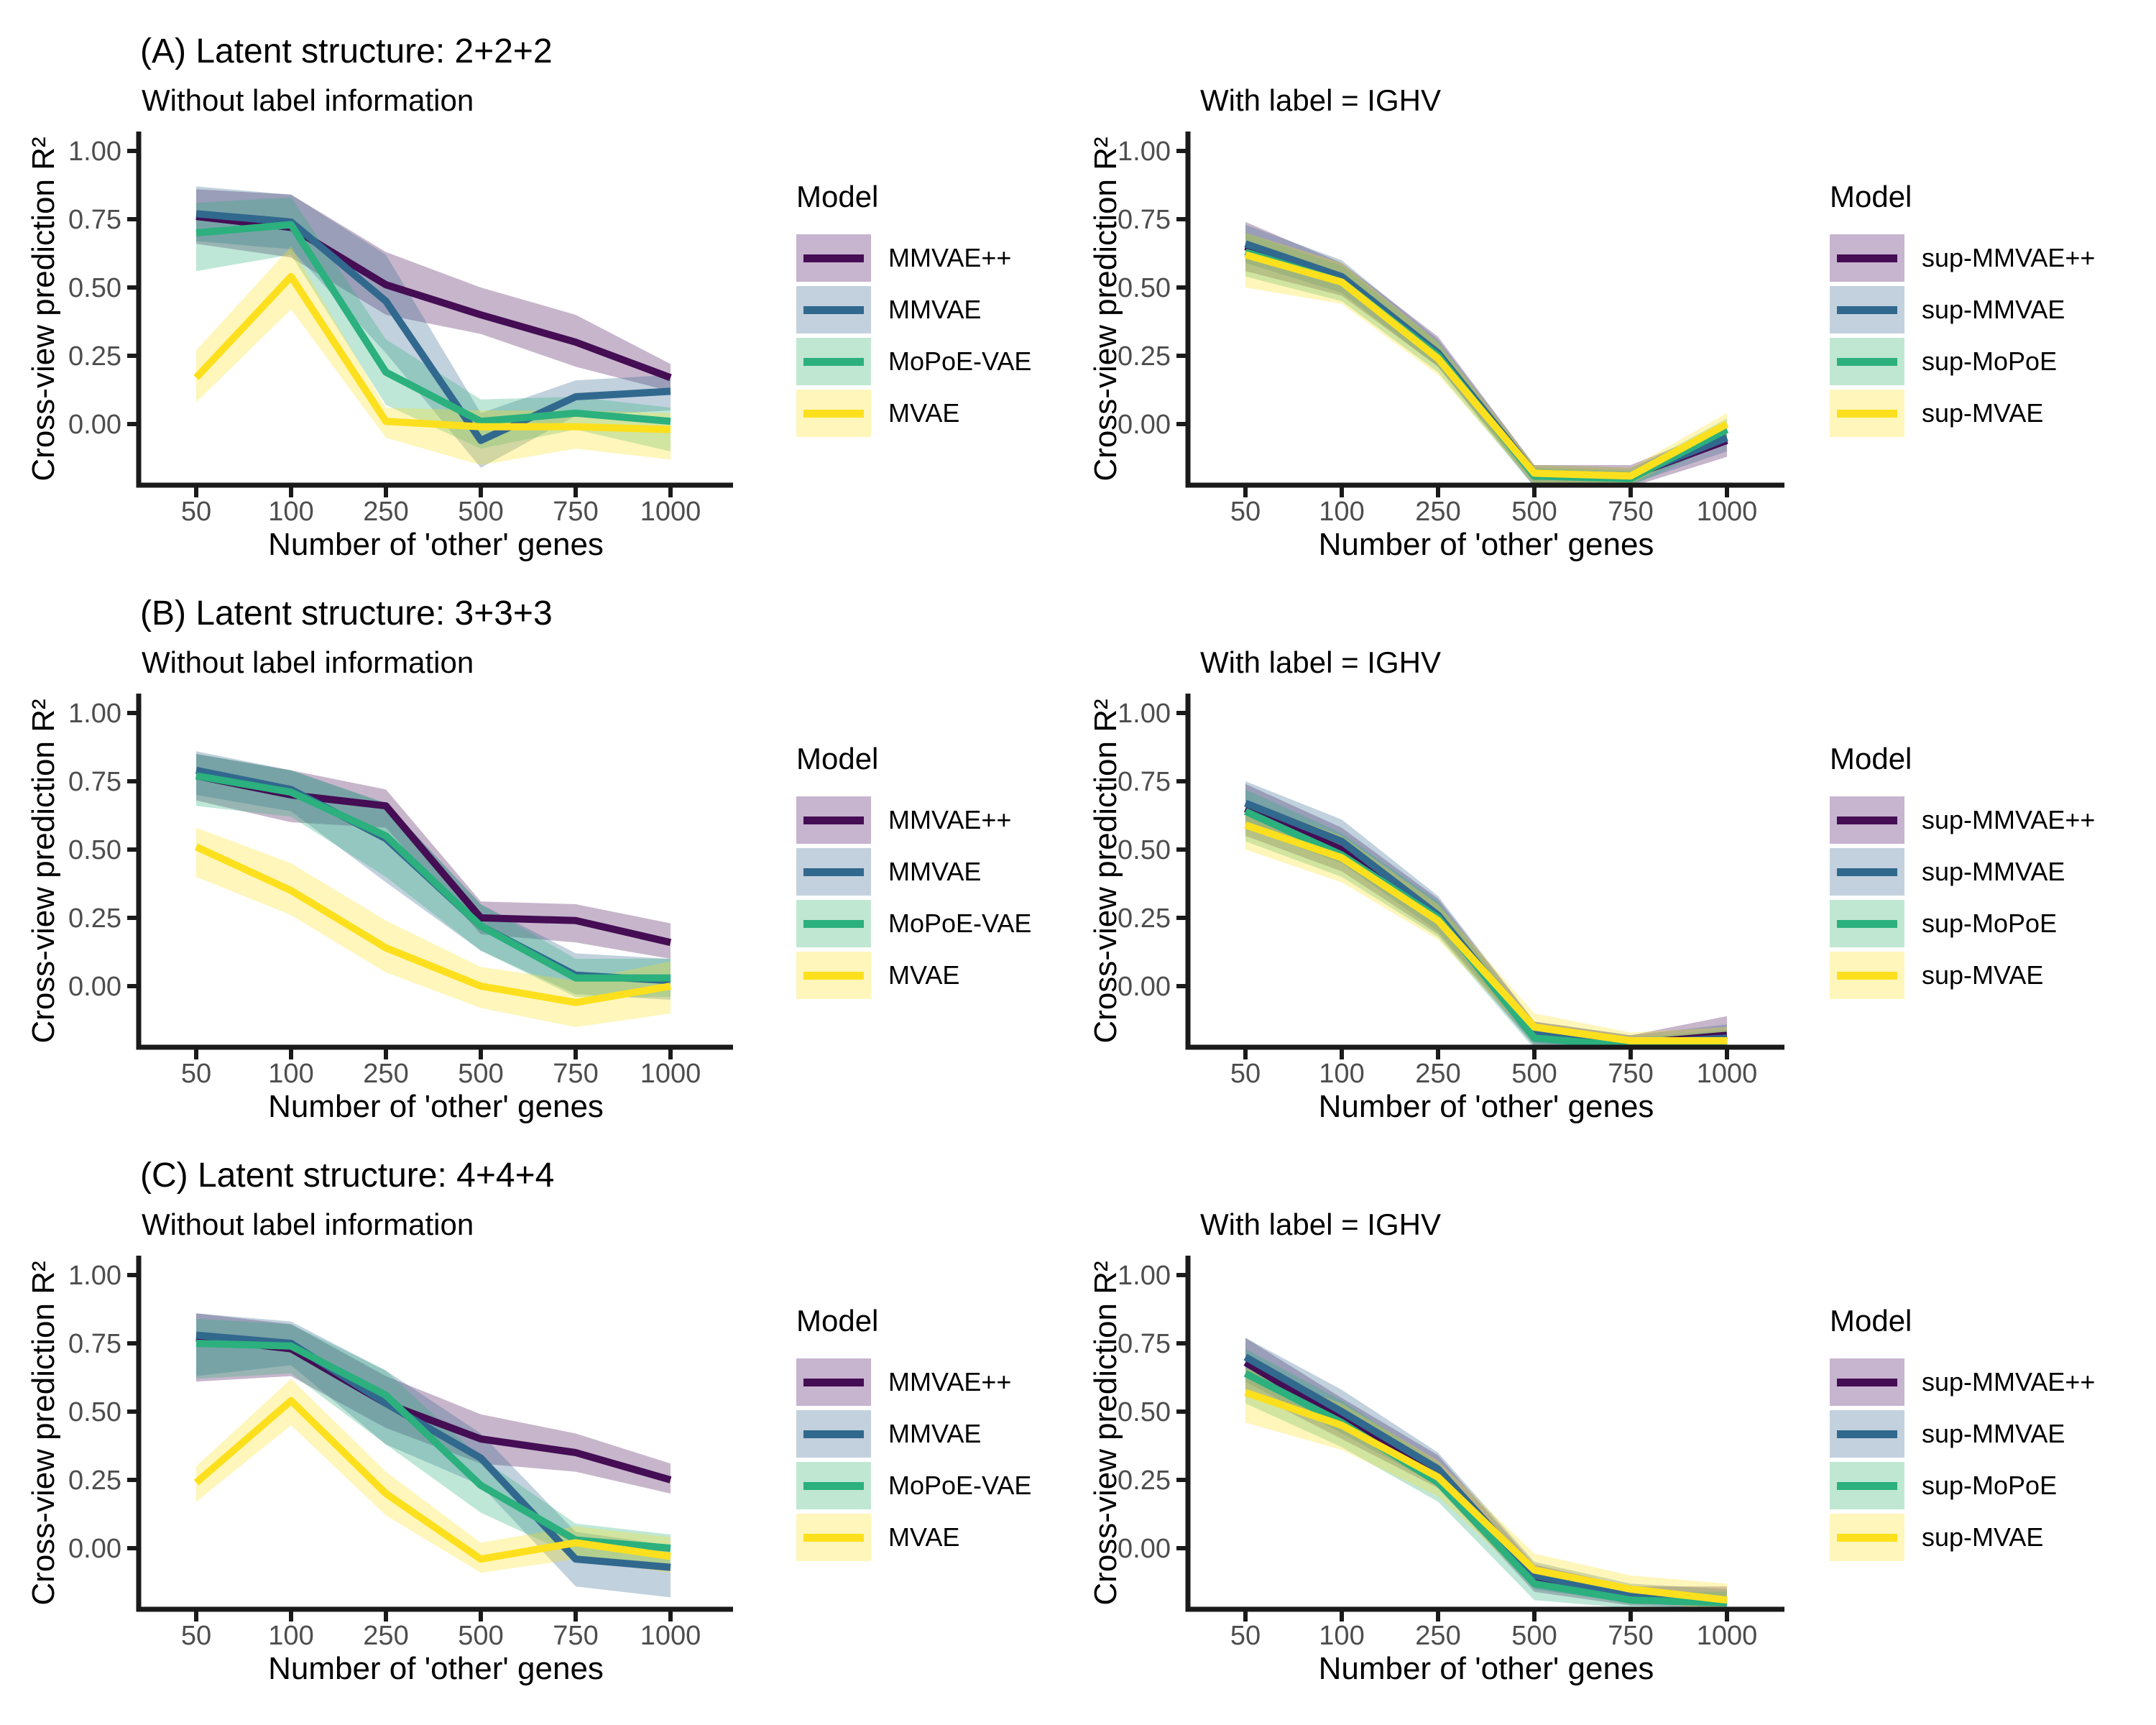 The image size is (2156, 1725). What do you see at coordinates (1320, 1224) in the screenshot?
I see `panel-subtitle: With label = IGHV` at bounding box center [1320, 1224].